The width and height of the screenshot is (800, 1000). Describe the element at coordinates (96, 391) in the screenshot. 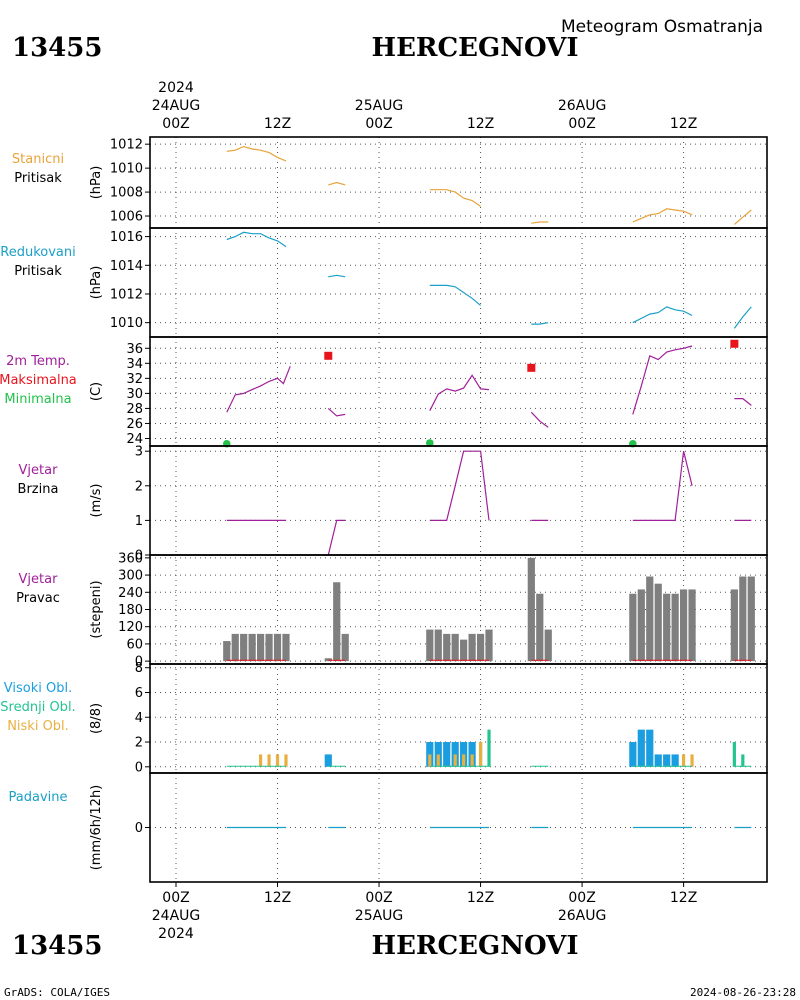

I see `panel-temperatura-ylabel: (C)` at that location.